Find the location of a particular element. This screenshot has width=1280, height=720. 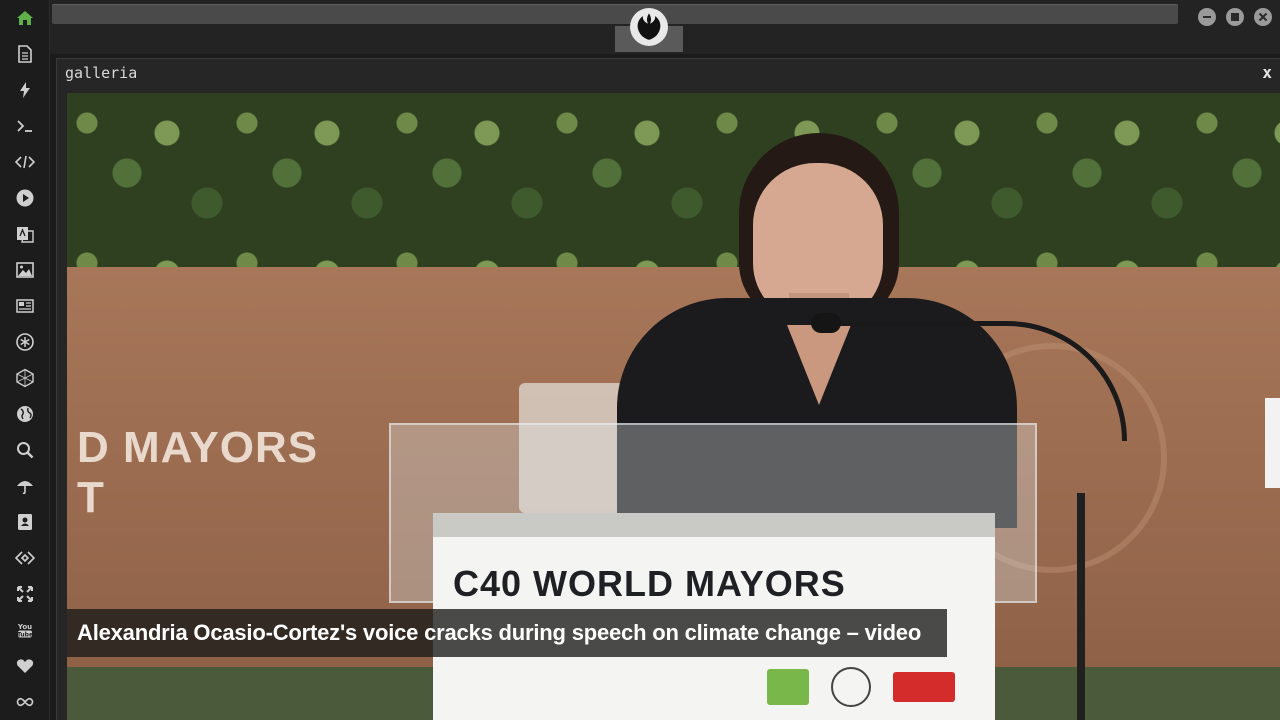

podium-logos is located at coordinates (861, 687).